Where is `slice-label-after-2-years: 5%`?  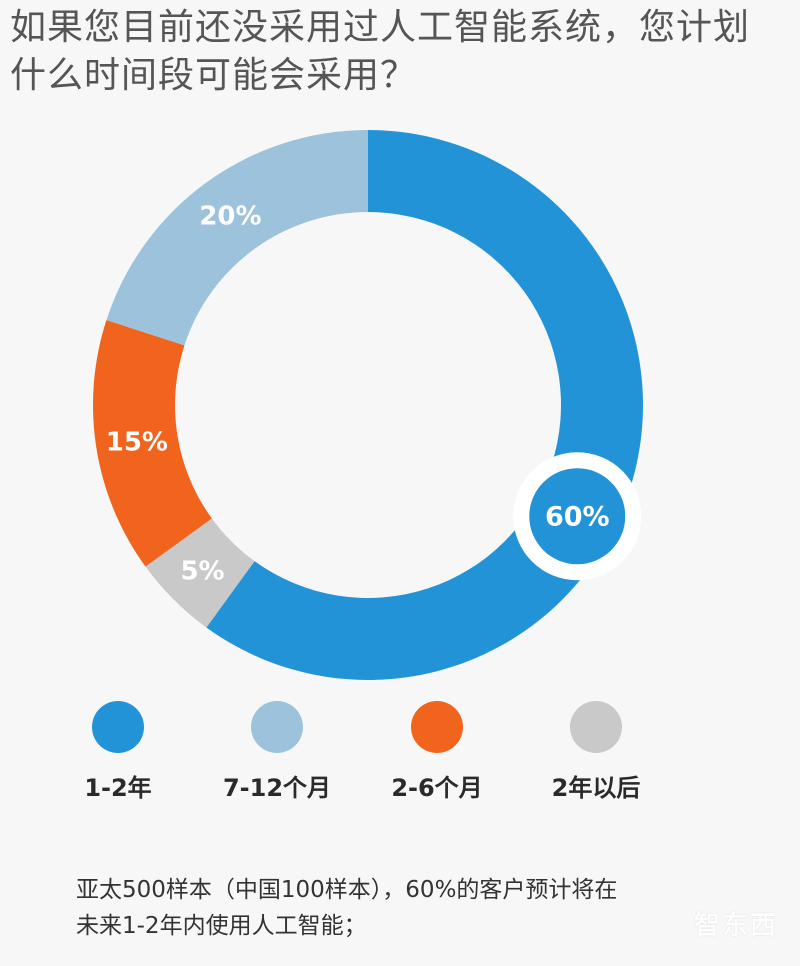 slice-label-after-2-years: 5% is located at coordinates (202, 571).